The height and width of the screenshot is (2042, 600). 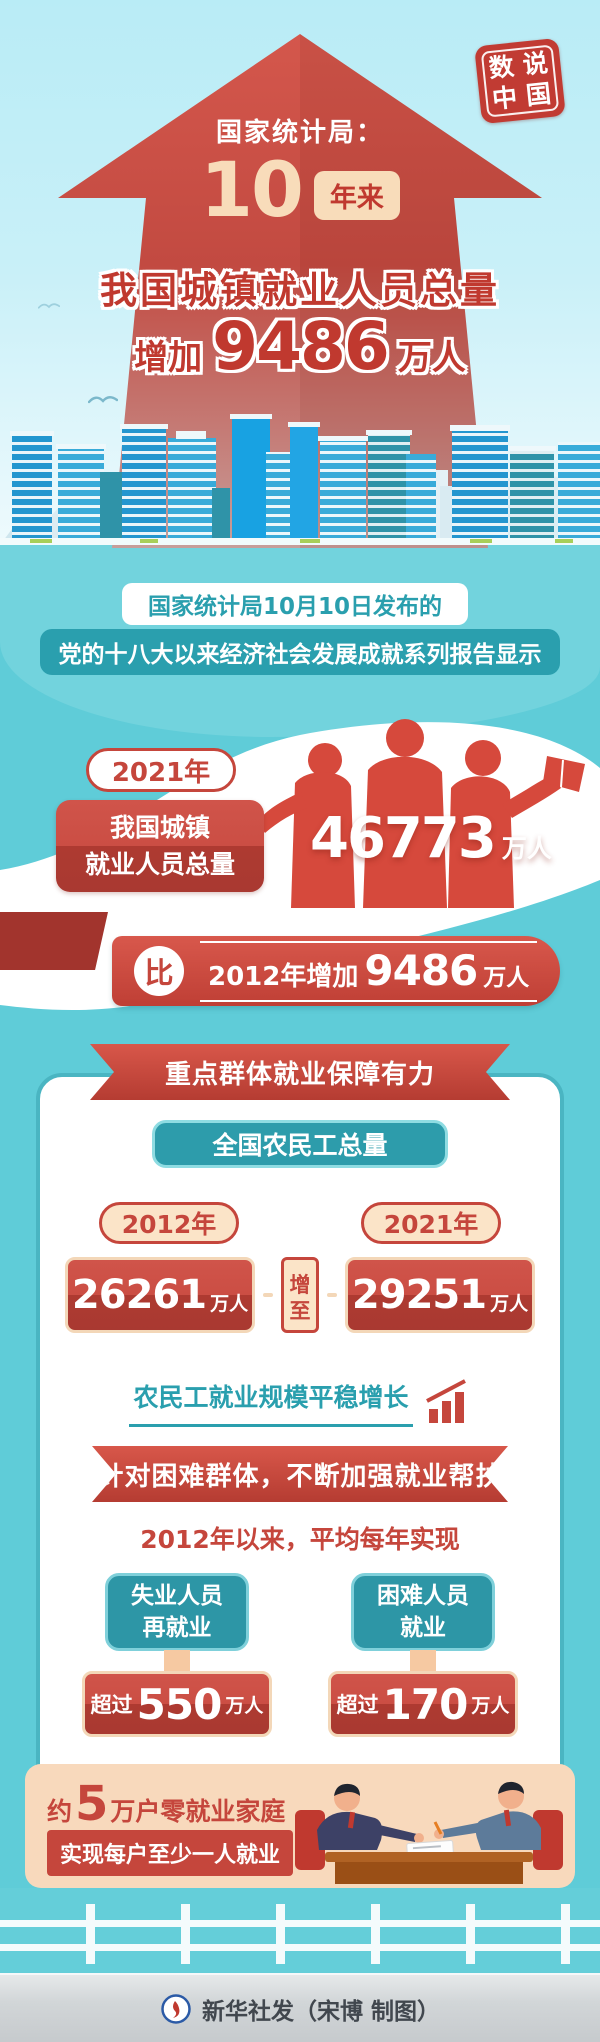 I want to click on seal-char: 中, so click(x=504, y=98).